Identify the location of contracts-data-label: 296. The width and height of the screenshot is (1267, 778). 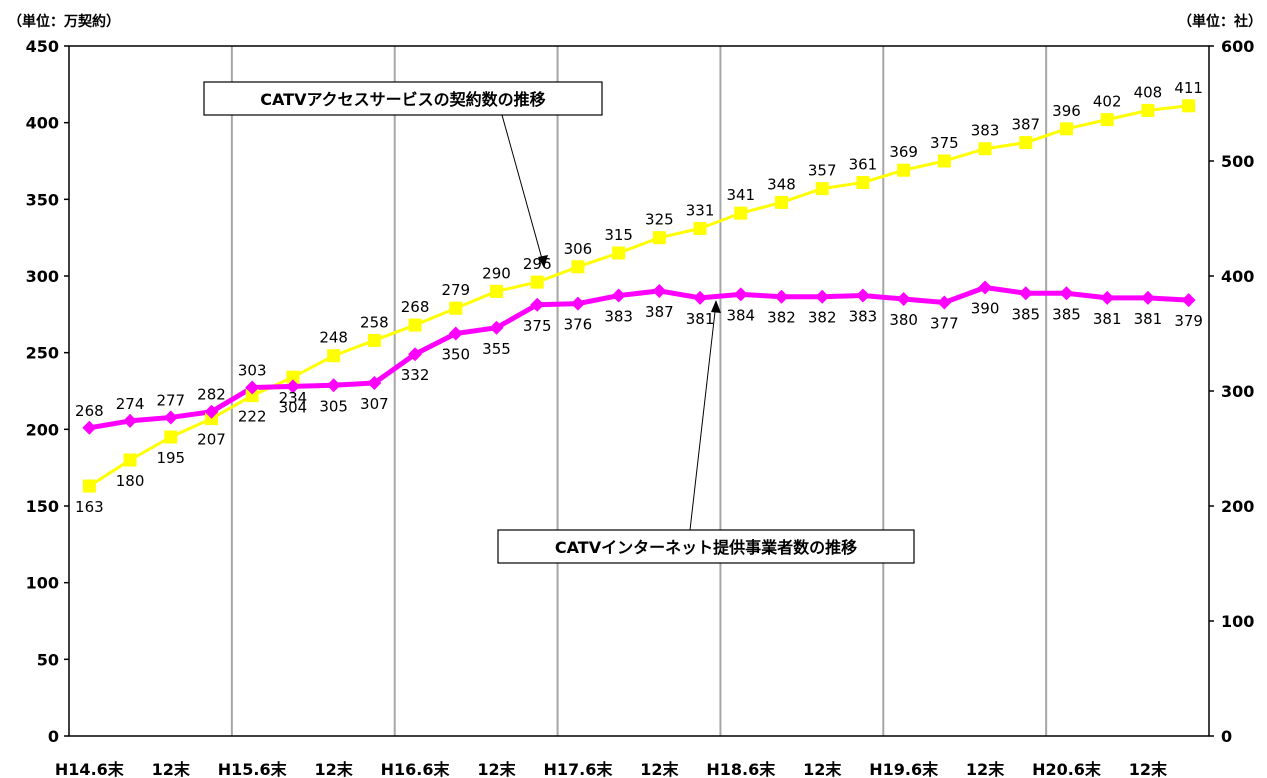
(537, 264).